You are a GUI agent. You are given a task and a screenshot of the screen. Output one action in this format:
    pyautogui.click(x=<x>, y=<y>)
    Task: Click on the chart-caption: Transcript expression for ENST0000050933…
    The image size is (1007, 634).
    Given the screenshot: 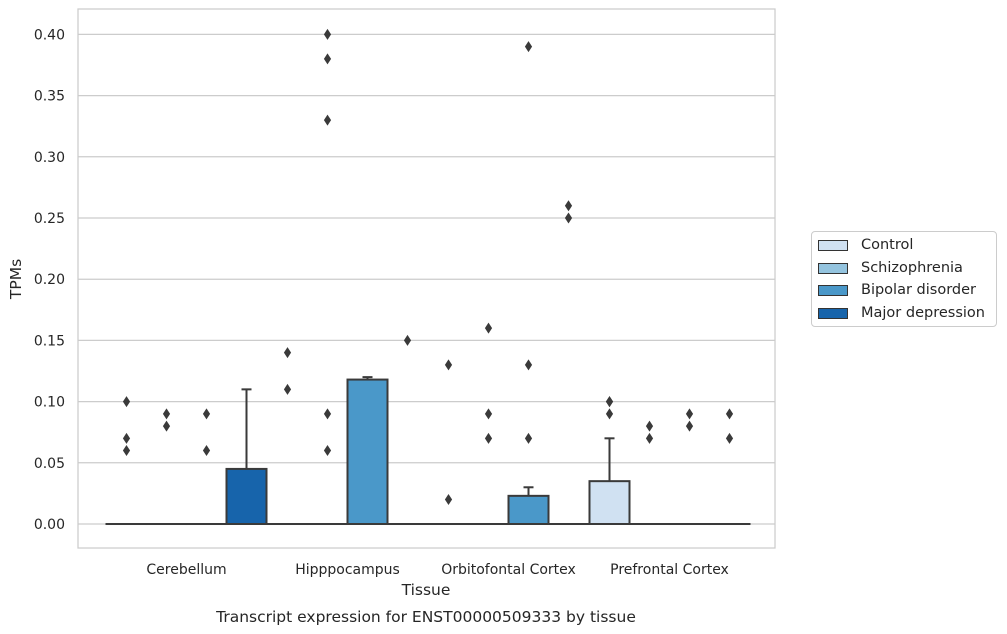 What is the action you would take?
    pyautogui.click(x=425, y=617)
    